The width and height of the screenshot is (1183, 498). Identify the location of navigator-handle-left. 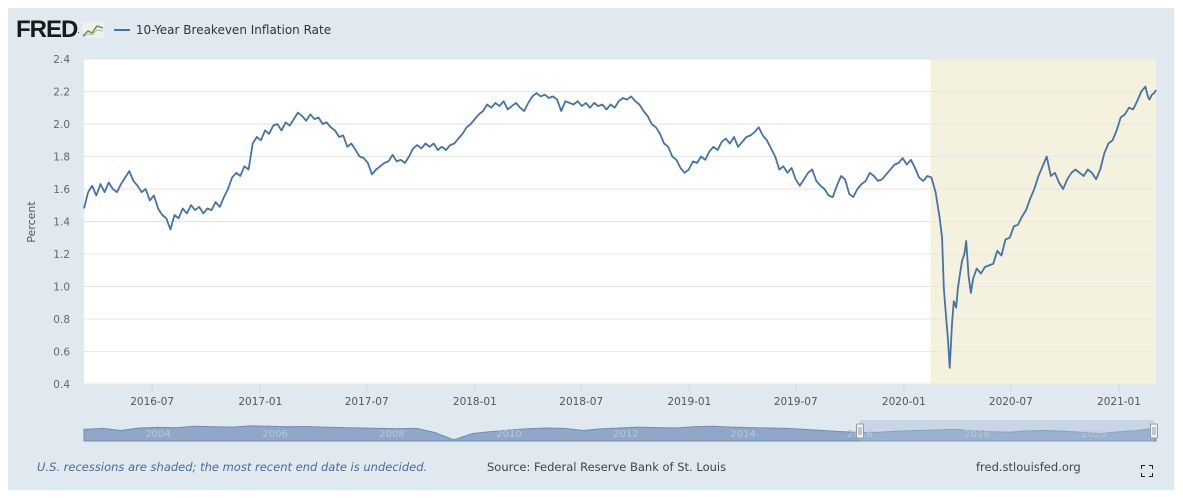
(860, 431).